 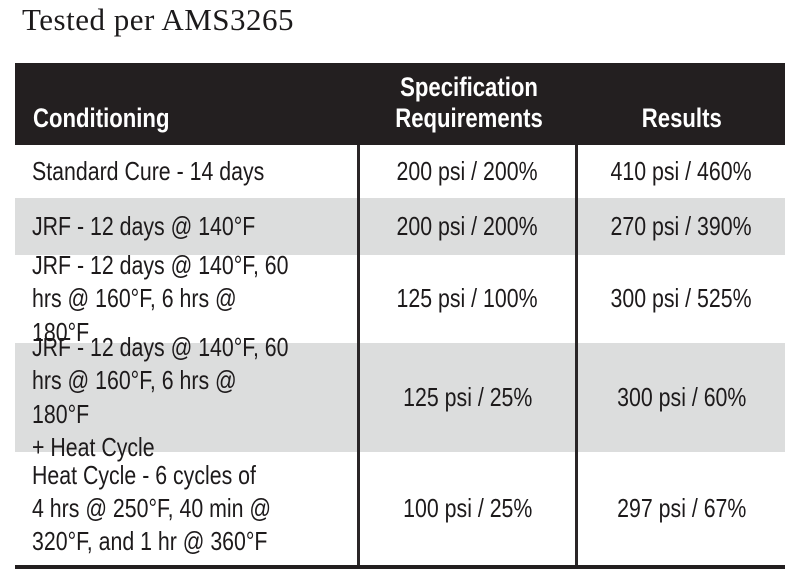 I want to click on cell-spec-requirement: 100 psi / 25%, so click(x=469, y=508).